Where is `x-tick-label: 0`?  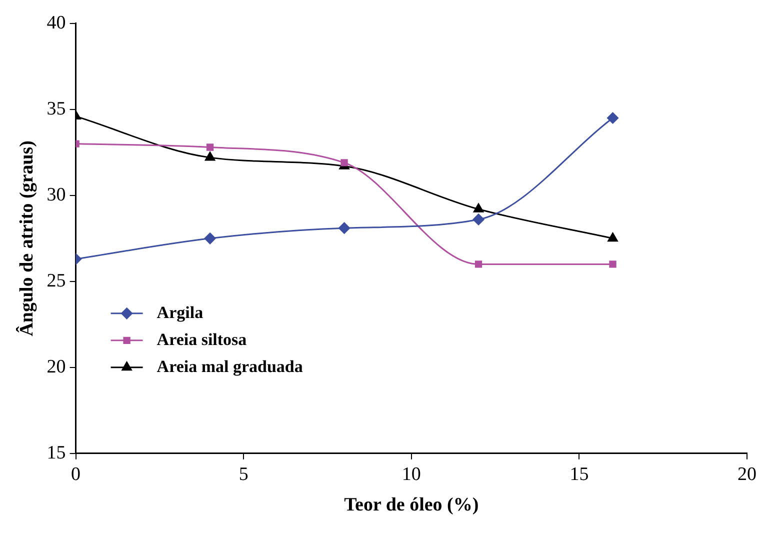 x-tick-label: 0 is located at coordinates (76, 474).